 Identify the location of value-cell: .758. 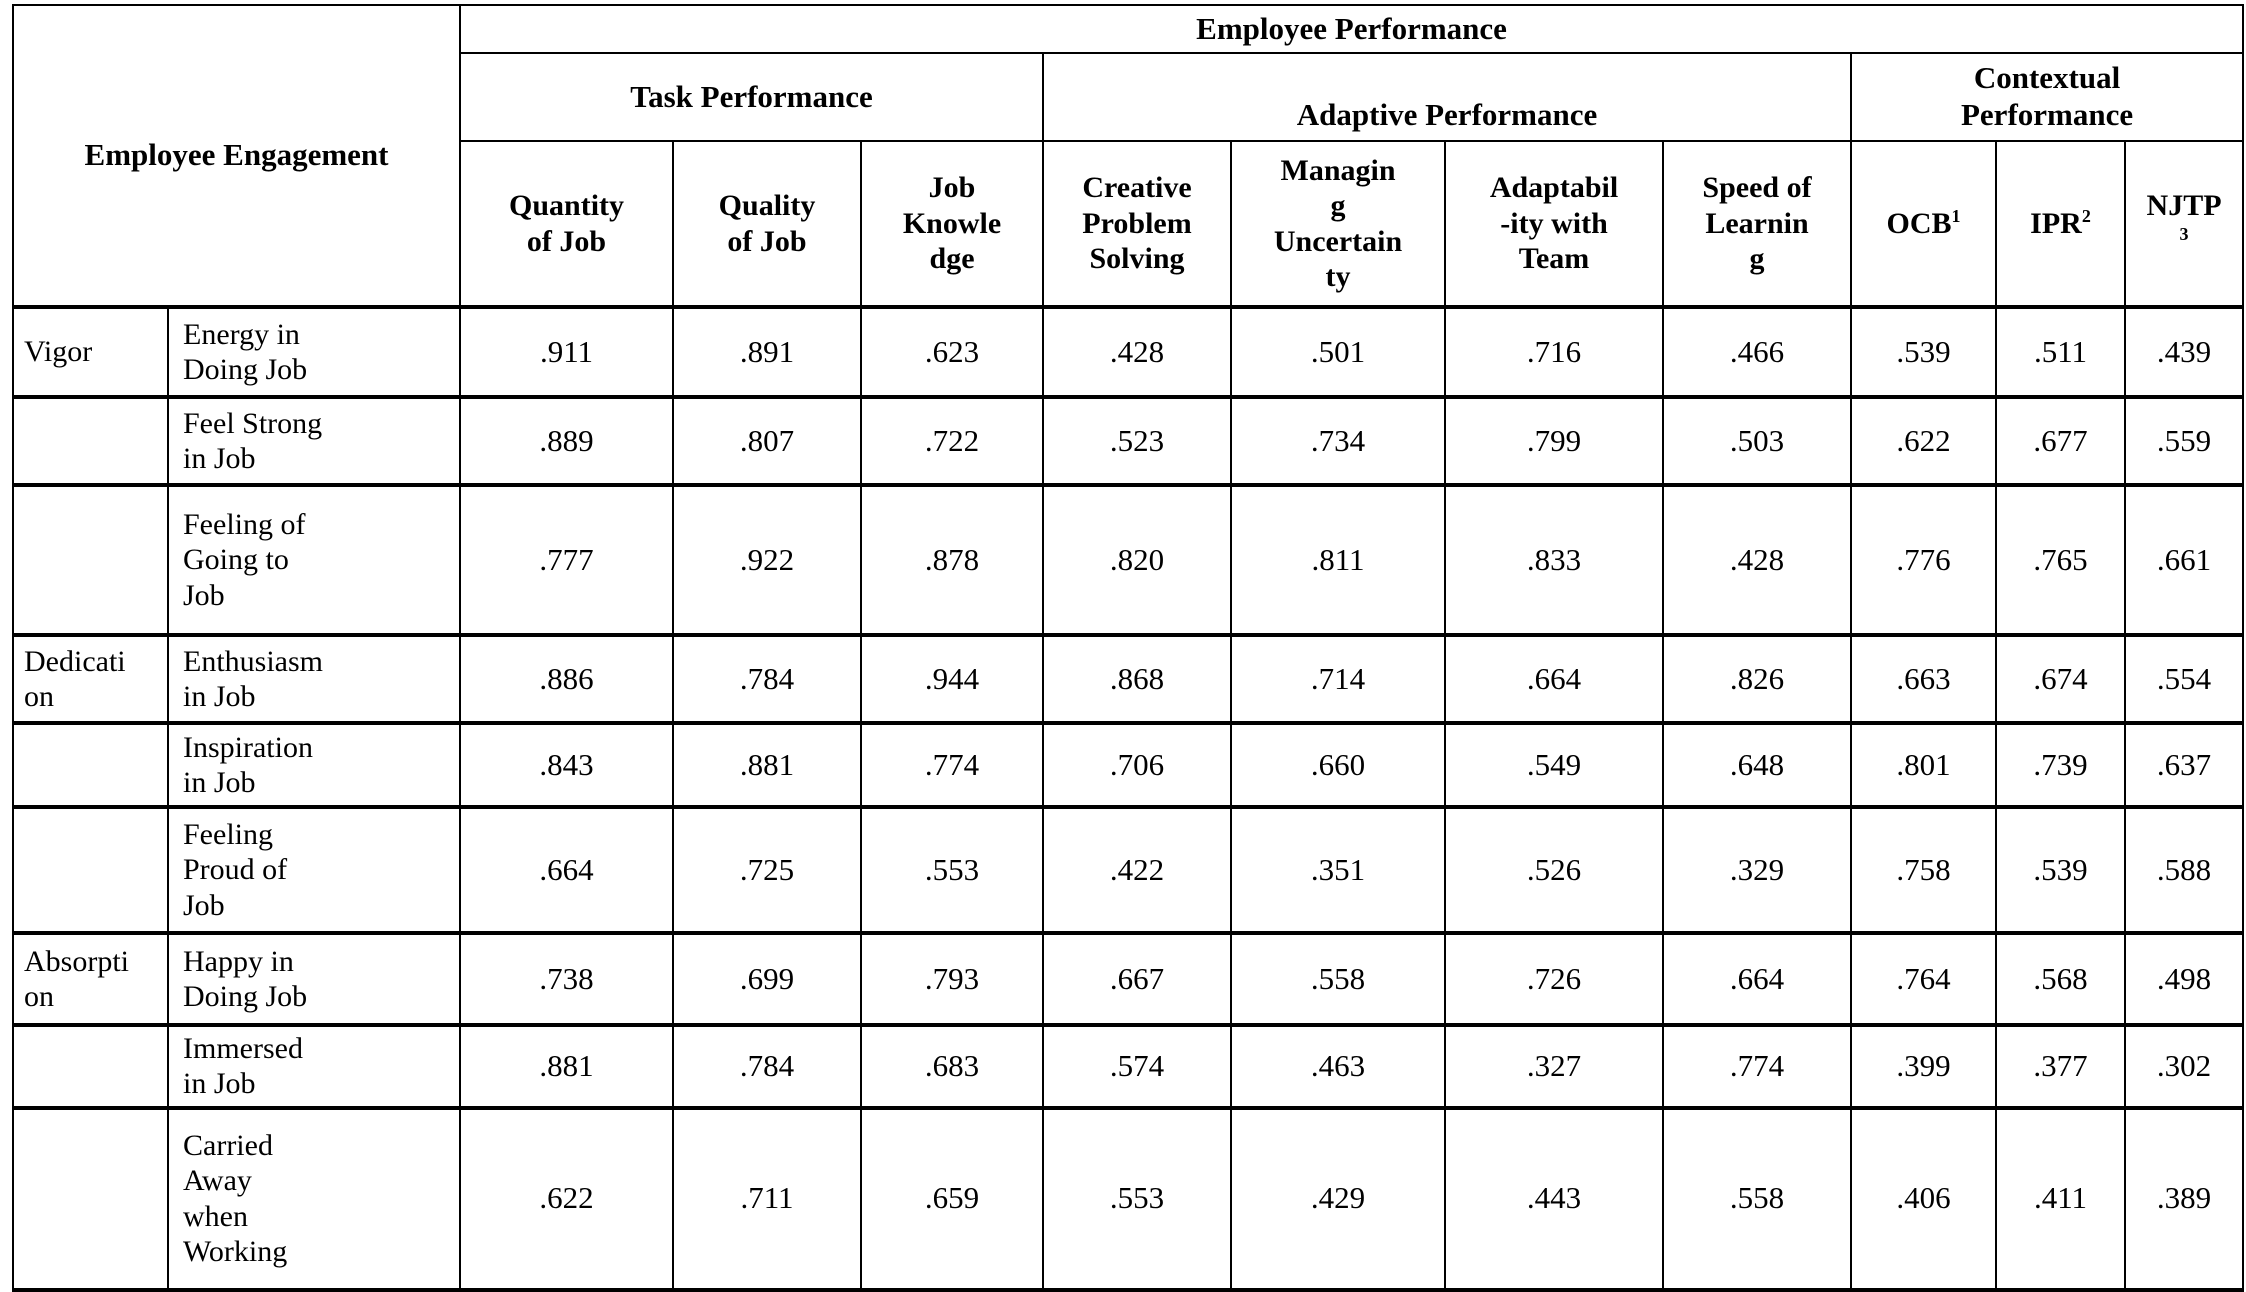
(1924, 869).